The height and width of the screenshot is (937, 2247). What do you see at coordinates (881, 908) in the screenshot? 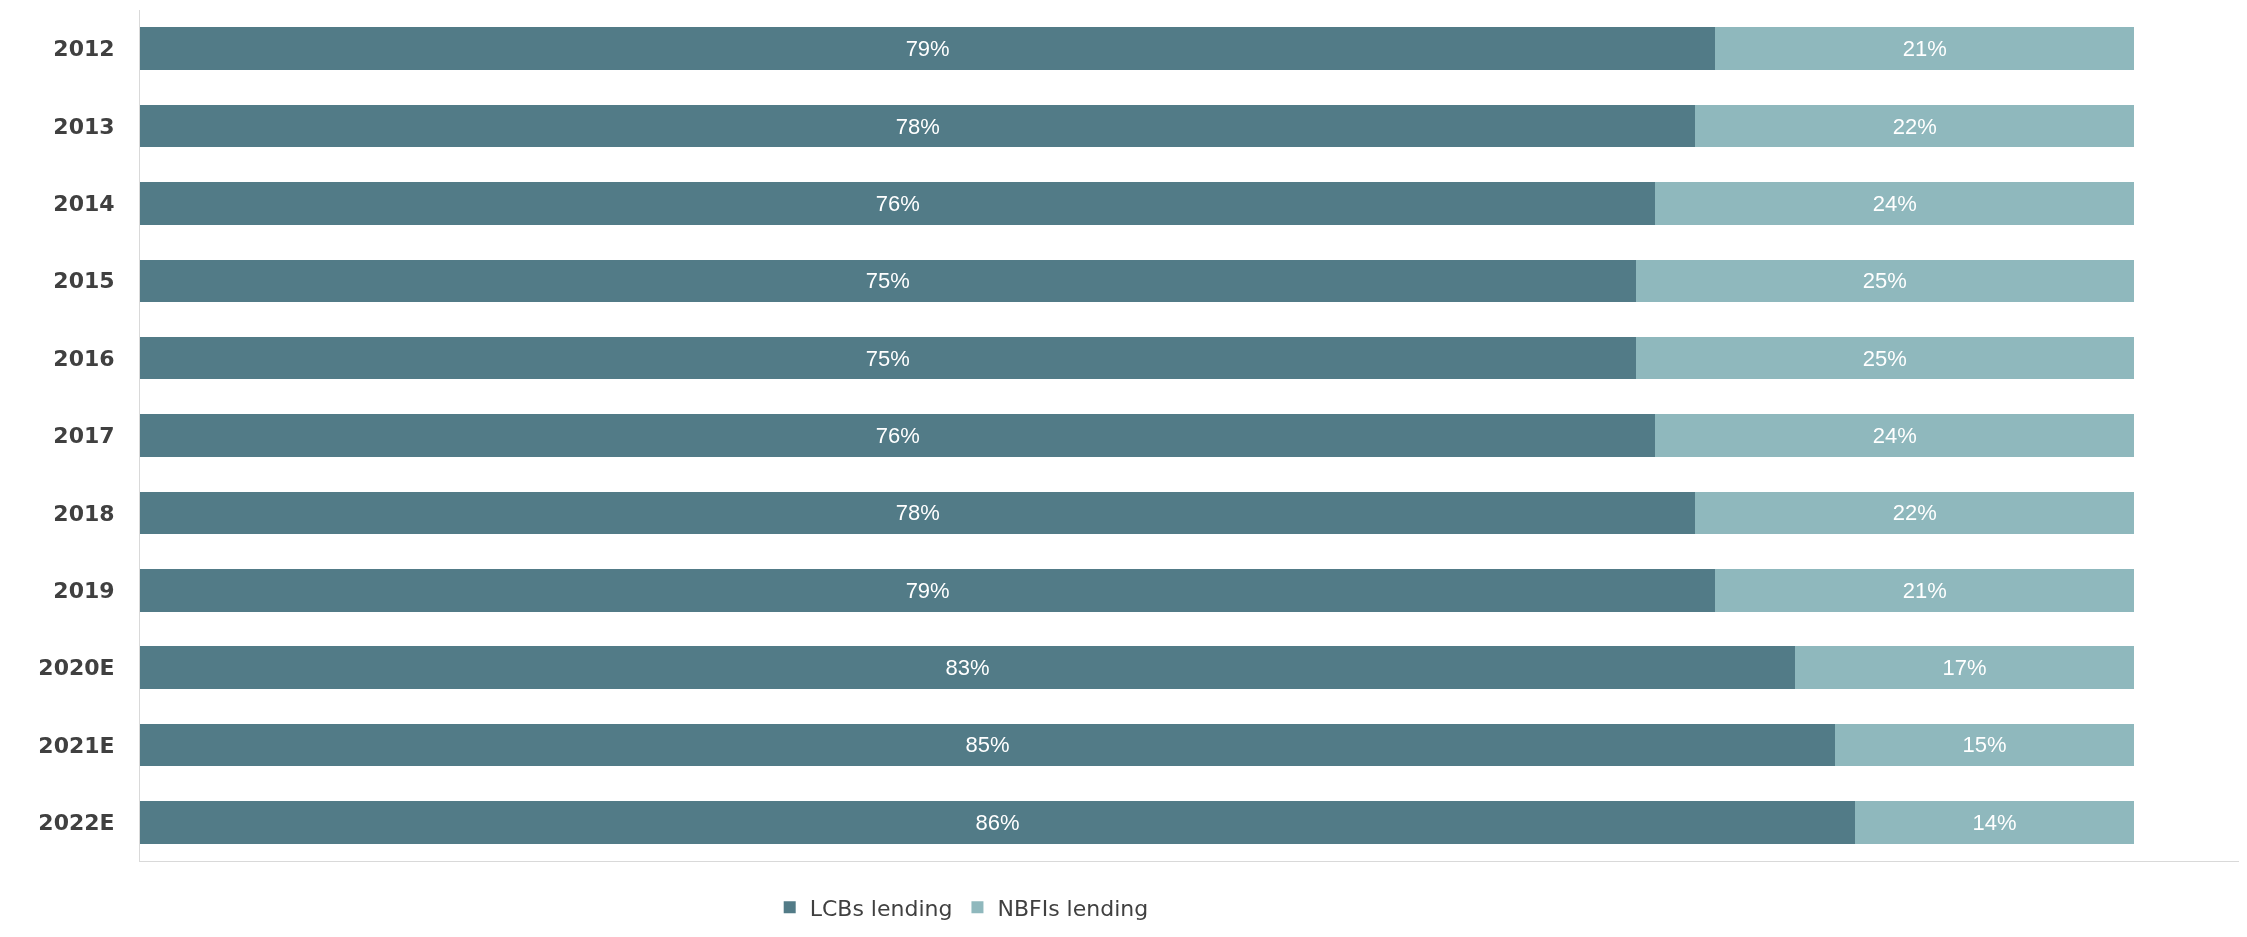
I see `legend-label: LCBs lending` at bounding box center [881, 908].